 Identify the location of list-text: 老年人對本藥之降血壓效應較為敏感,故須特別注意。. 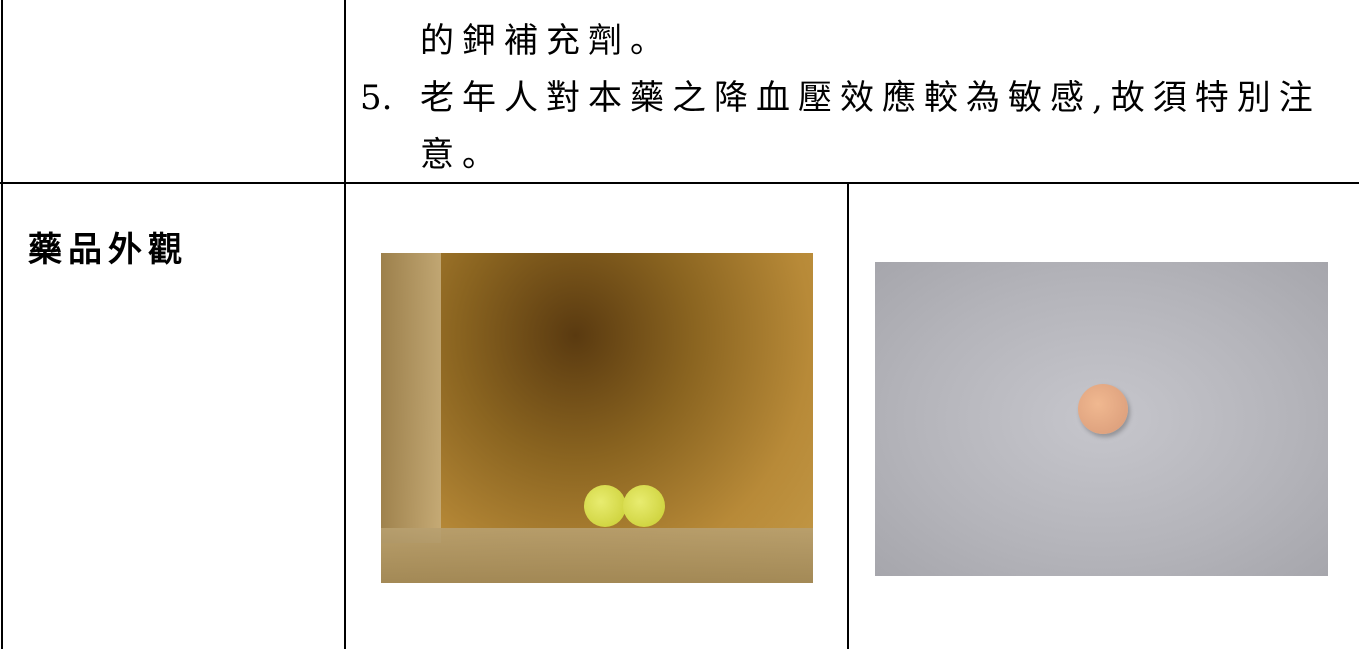
(870, 126).